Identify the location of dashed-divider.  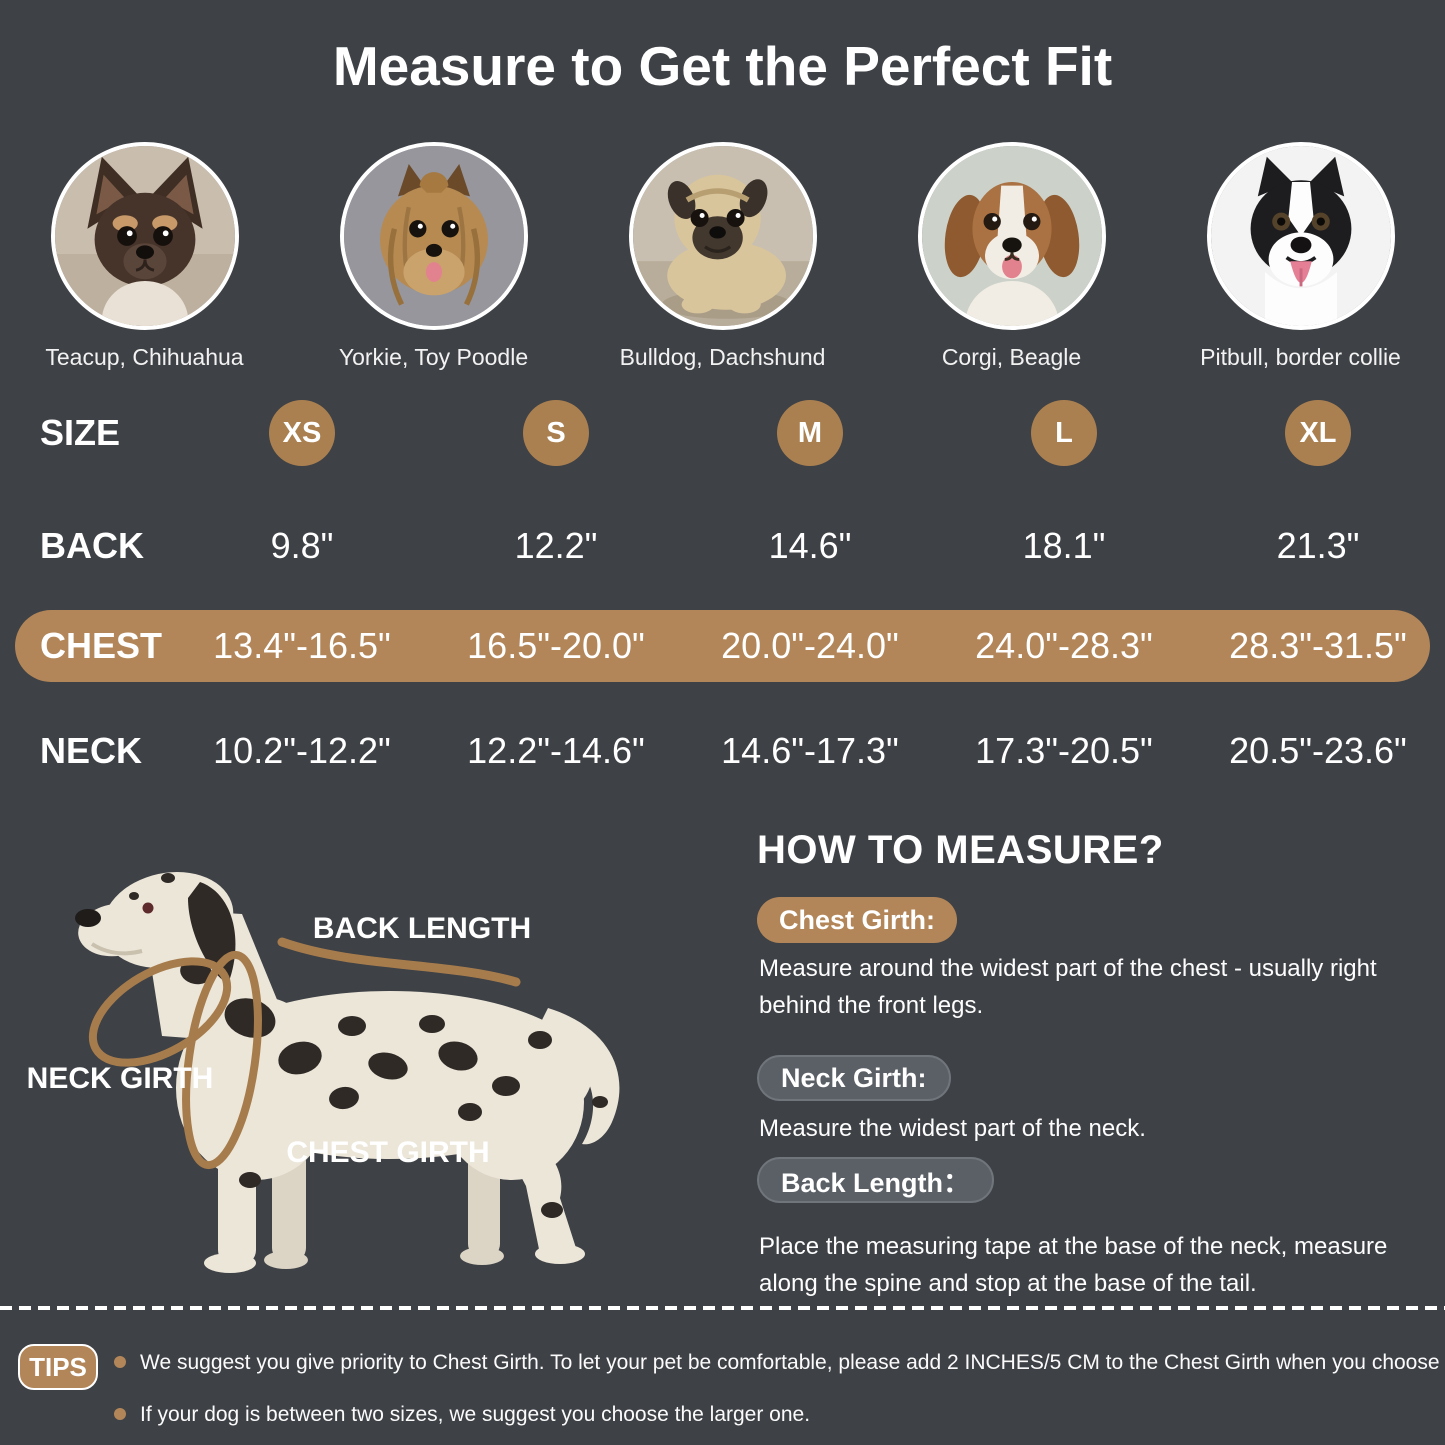
(722, 1308).